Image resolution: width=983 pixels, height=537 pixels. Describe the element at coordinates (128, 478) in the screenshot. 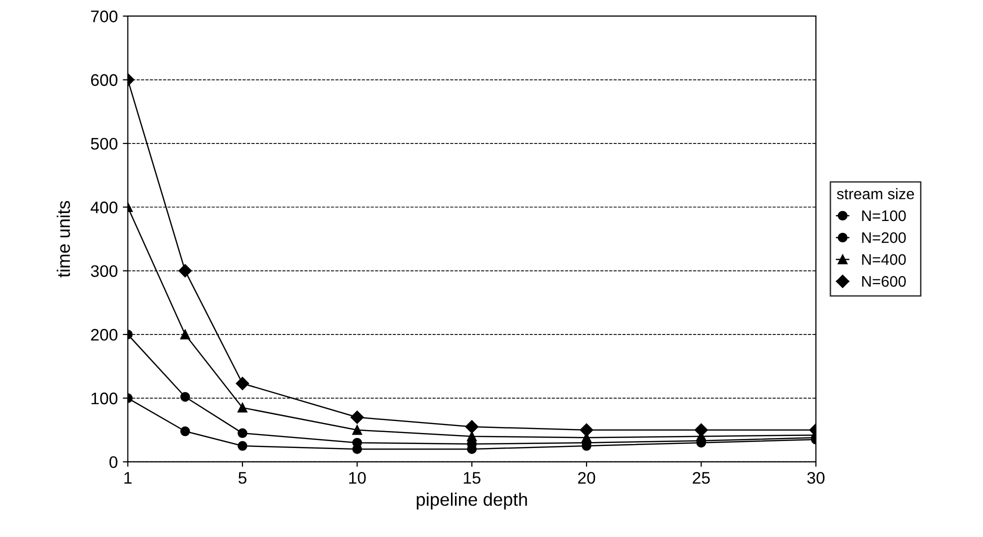

I see `x-tick-label: 1` at that location.